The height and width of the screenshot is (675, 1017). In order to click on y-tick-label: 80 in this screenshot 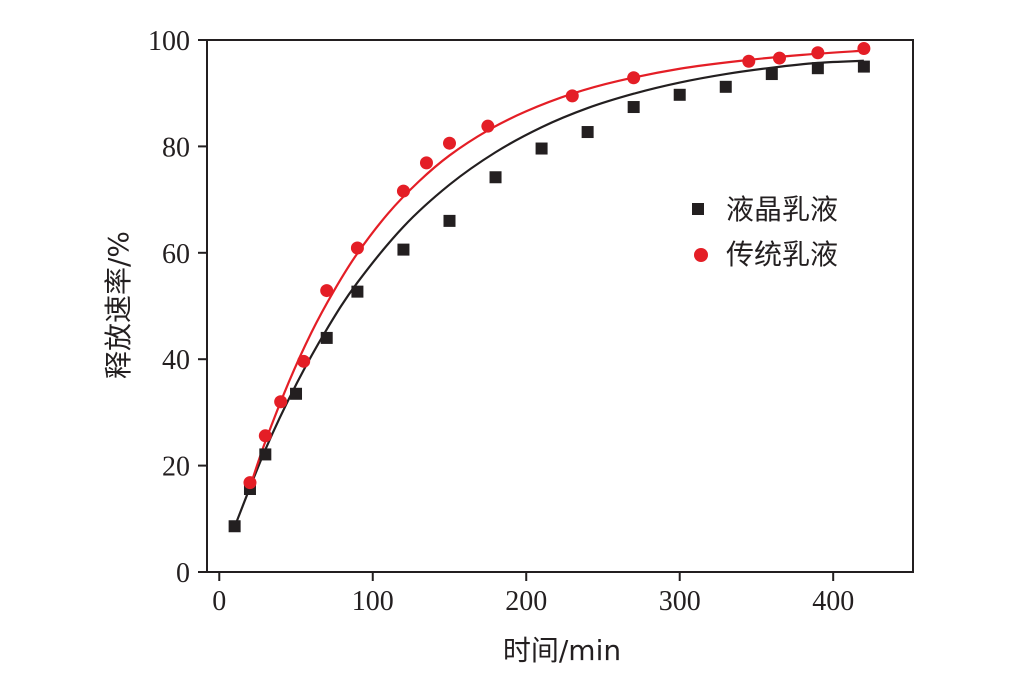, I will do `click(176, 147)`.